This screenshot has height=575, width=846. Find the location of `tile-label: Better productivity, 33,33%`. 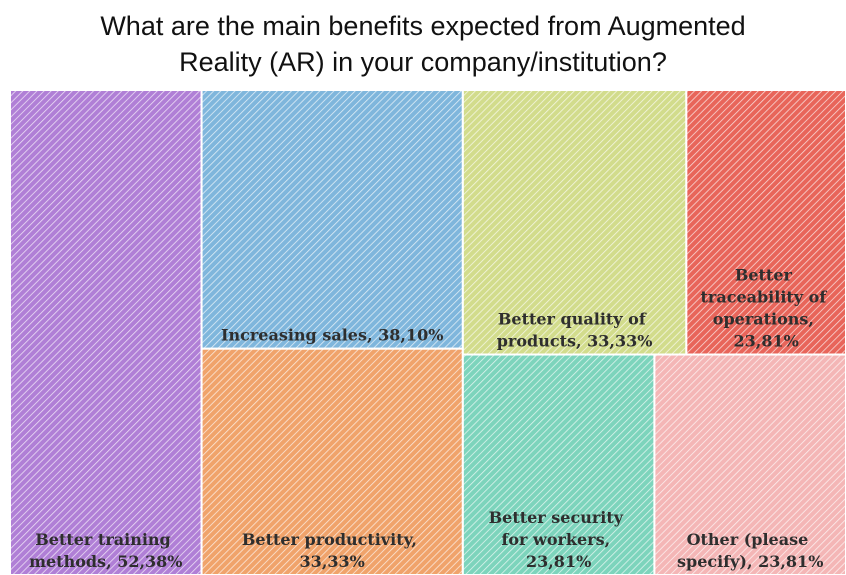

tile-label: Better productivity, 33,33% is located at coordinates (332, 550).